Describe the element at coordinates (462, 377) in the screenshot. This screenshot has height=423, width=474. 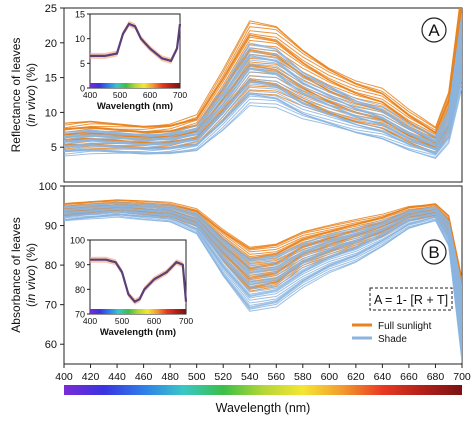
I see `x-tick-label: 700` at that location.